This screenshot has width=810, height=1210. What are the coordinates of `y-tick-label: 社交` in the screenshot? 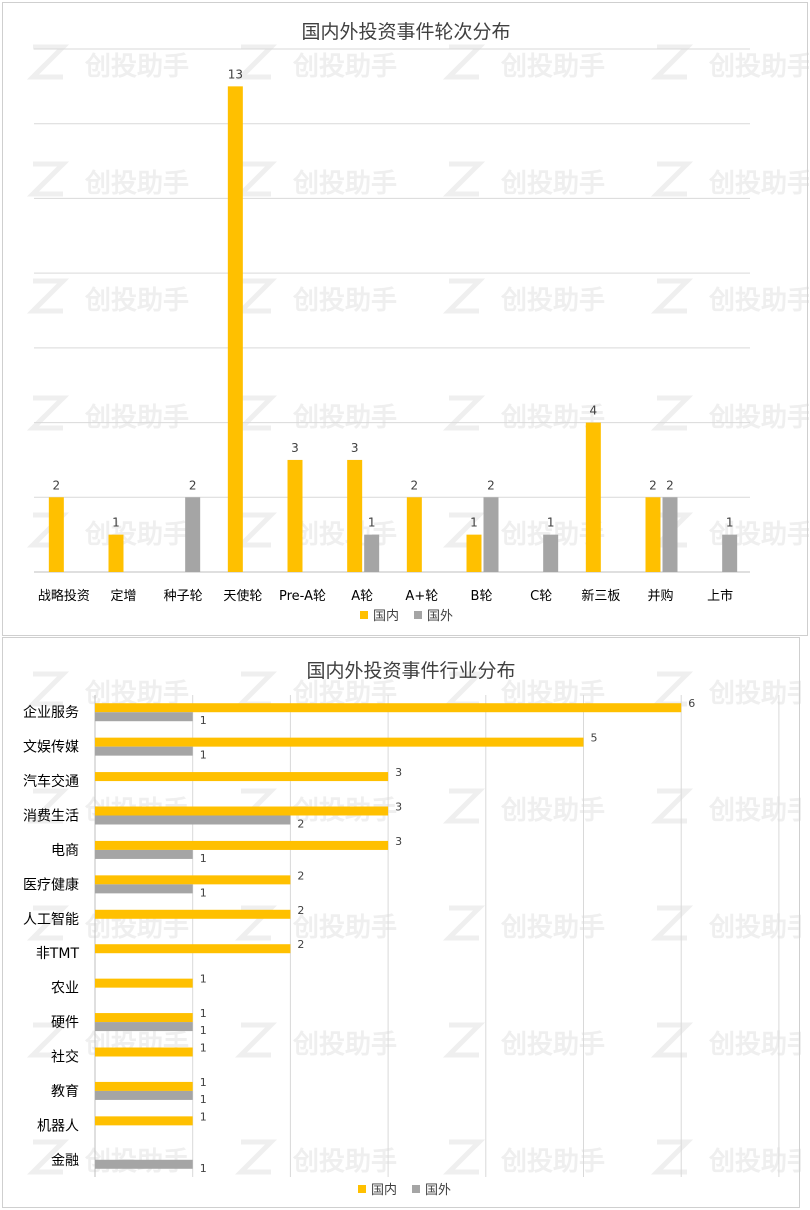 It's located at (65, 1057).